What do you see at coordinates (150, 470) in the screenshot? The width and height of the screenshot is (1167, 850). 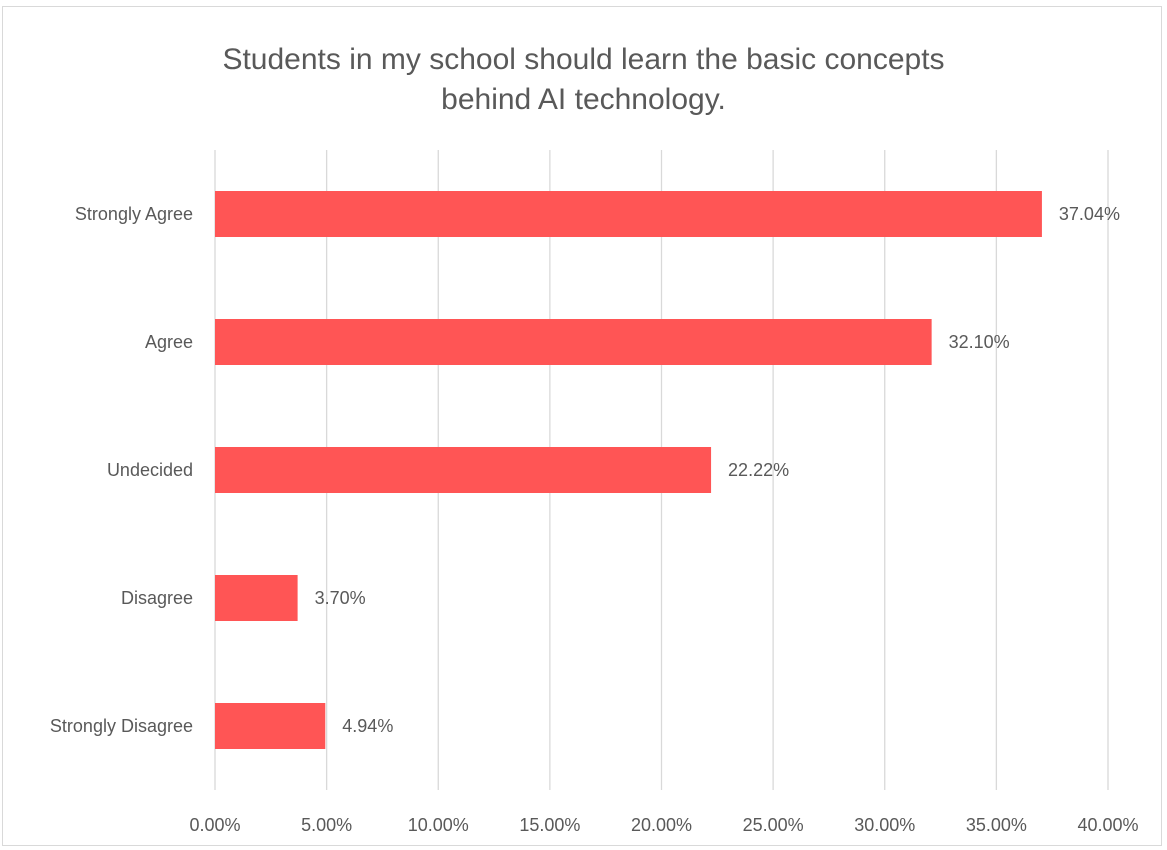 I see `category-label: Undecided` at bounding box center [150, 470].